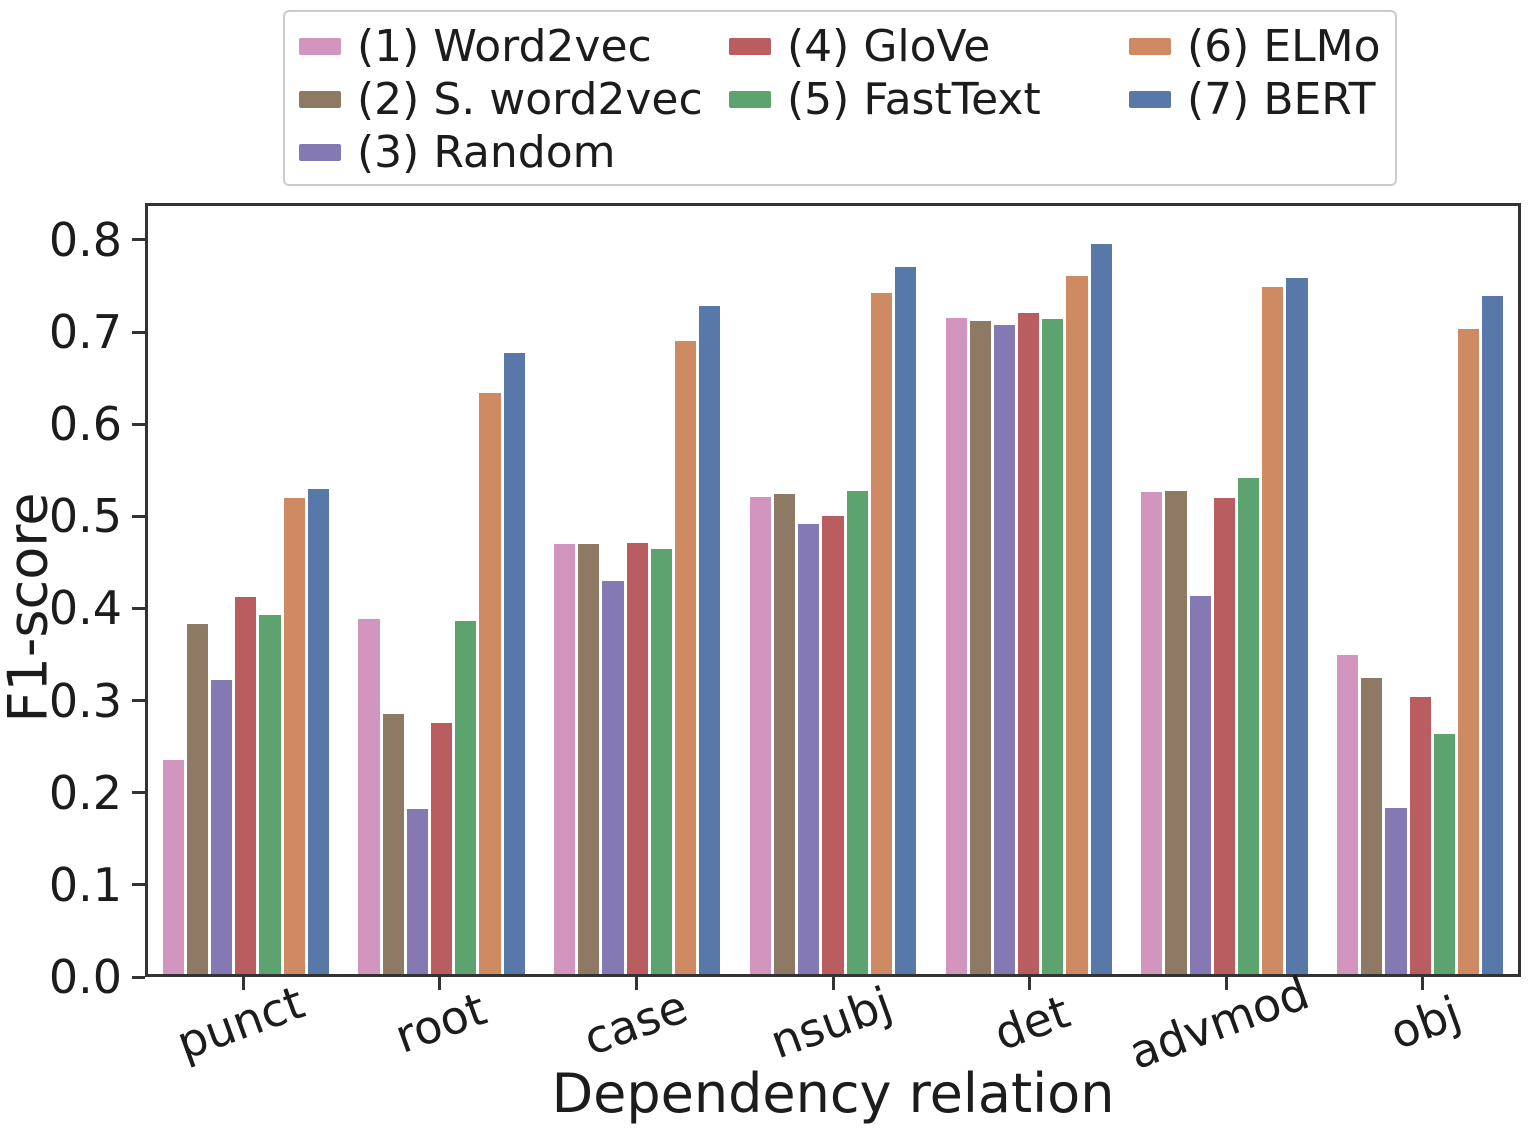 The image size is (1538, 1129). Describe the element at coordinates (889, 46) in the screenshot. I see `legend-label: (4) GloVe` at that location.